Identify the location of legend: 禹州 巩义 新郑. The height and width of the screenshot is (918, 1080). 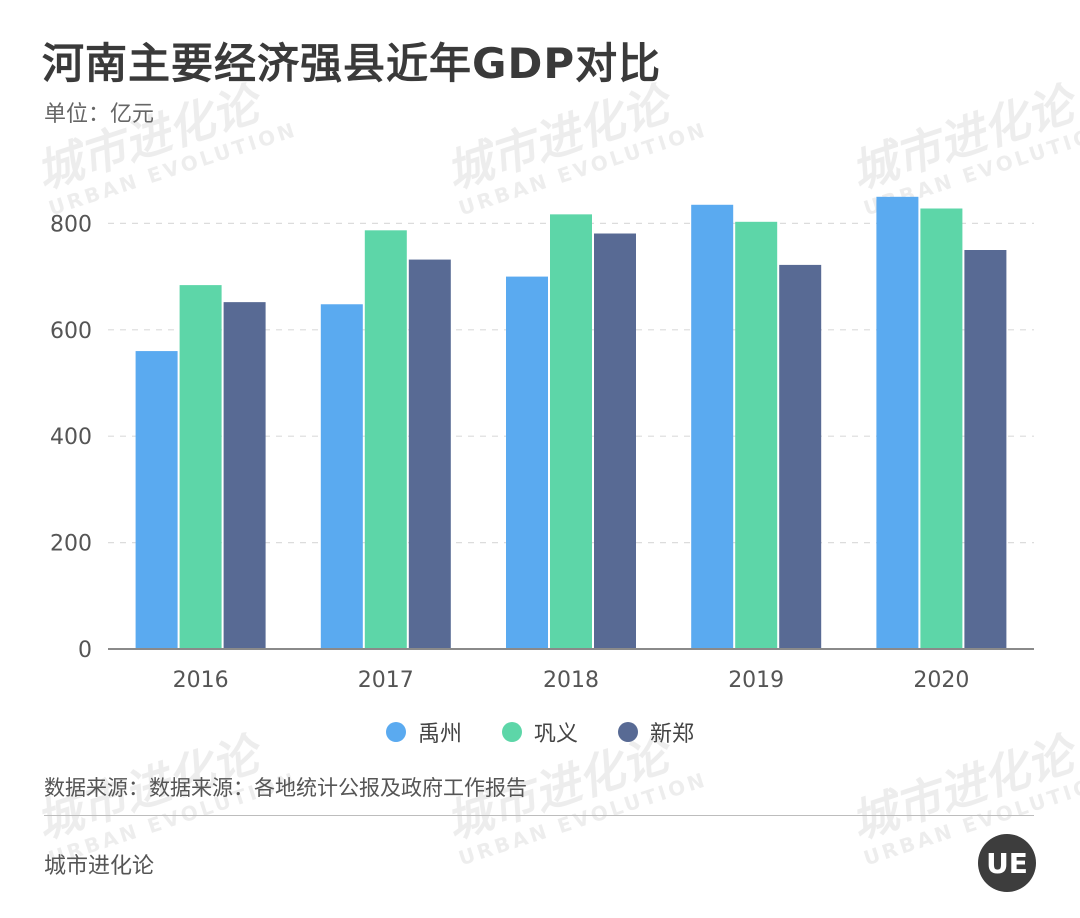
(540, 732).